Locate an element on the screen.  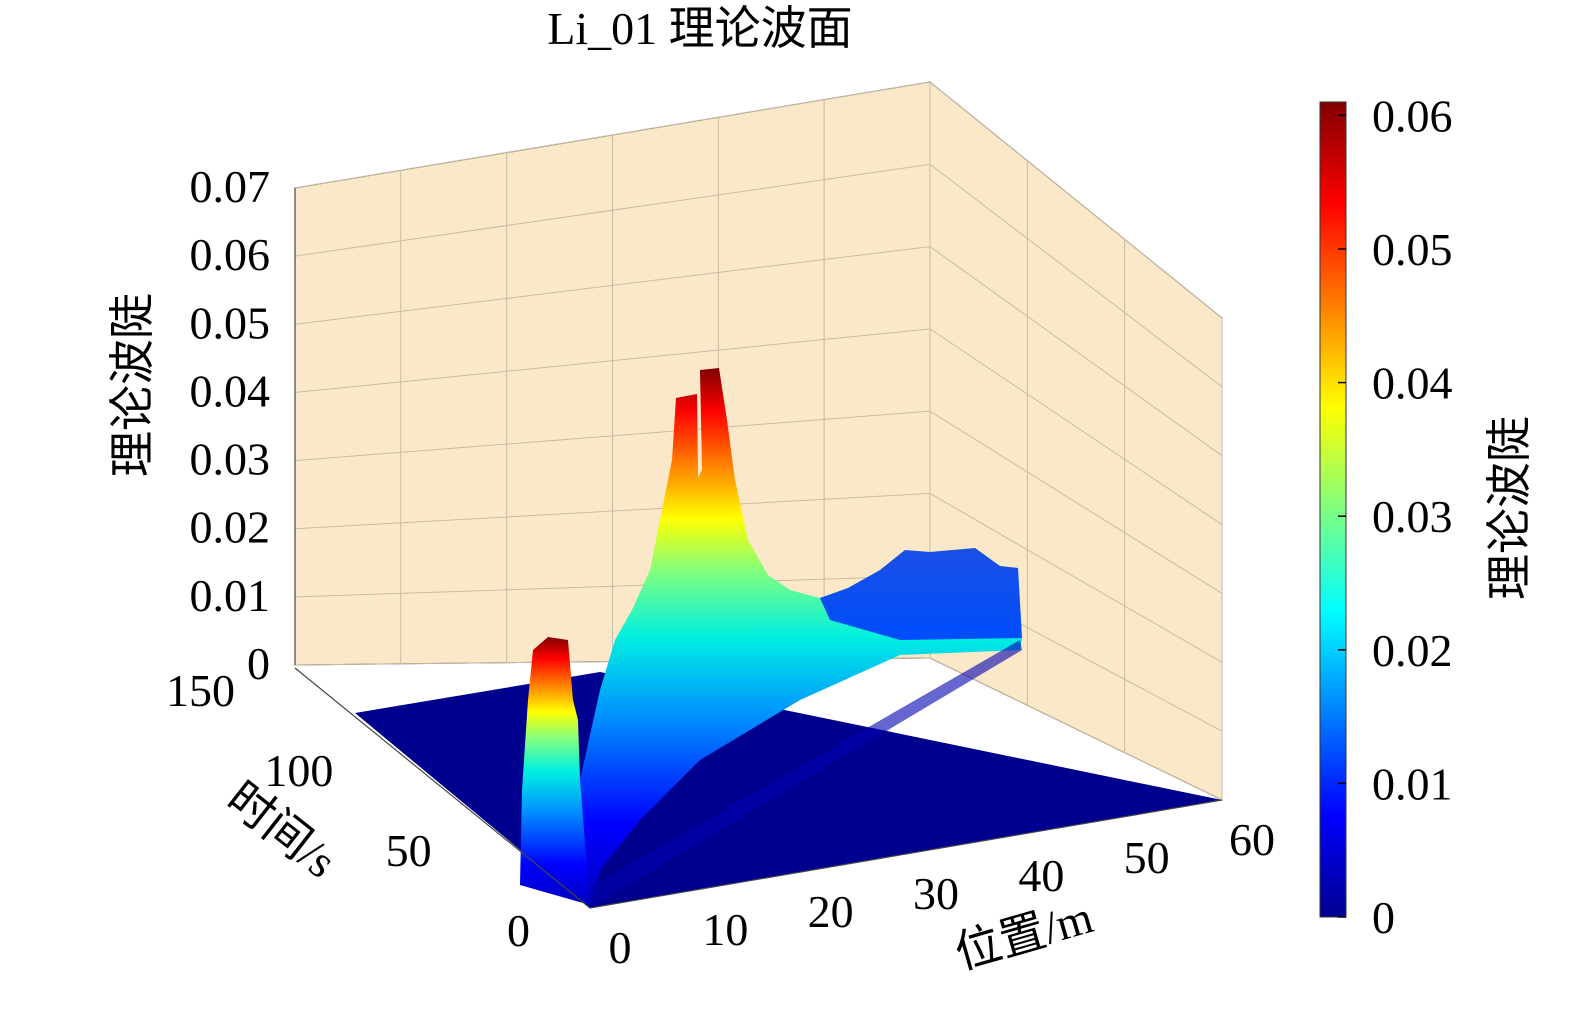
x-tick-label: 20 is located at coordinates (831, 911).